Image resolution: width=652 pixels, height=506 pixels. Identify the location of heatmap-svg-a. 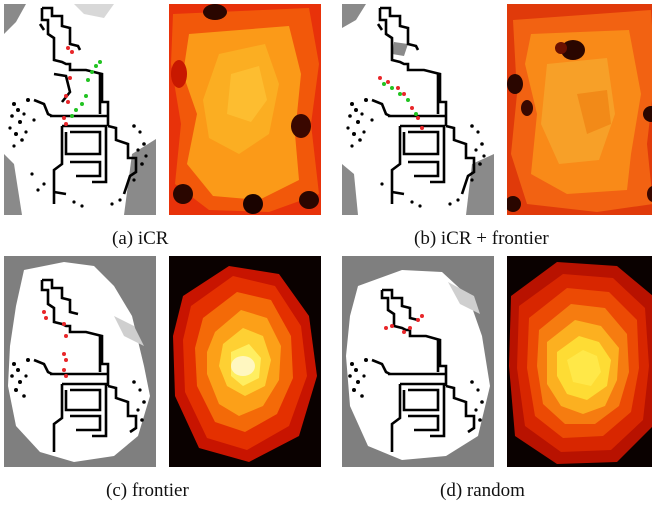
(245, 109).